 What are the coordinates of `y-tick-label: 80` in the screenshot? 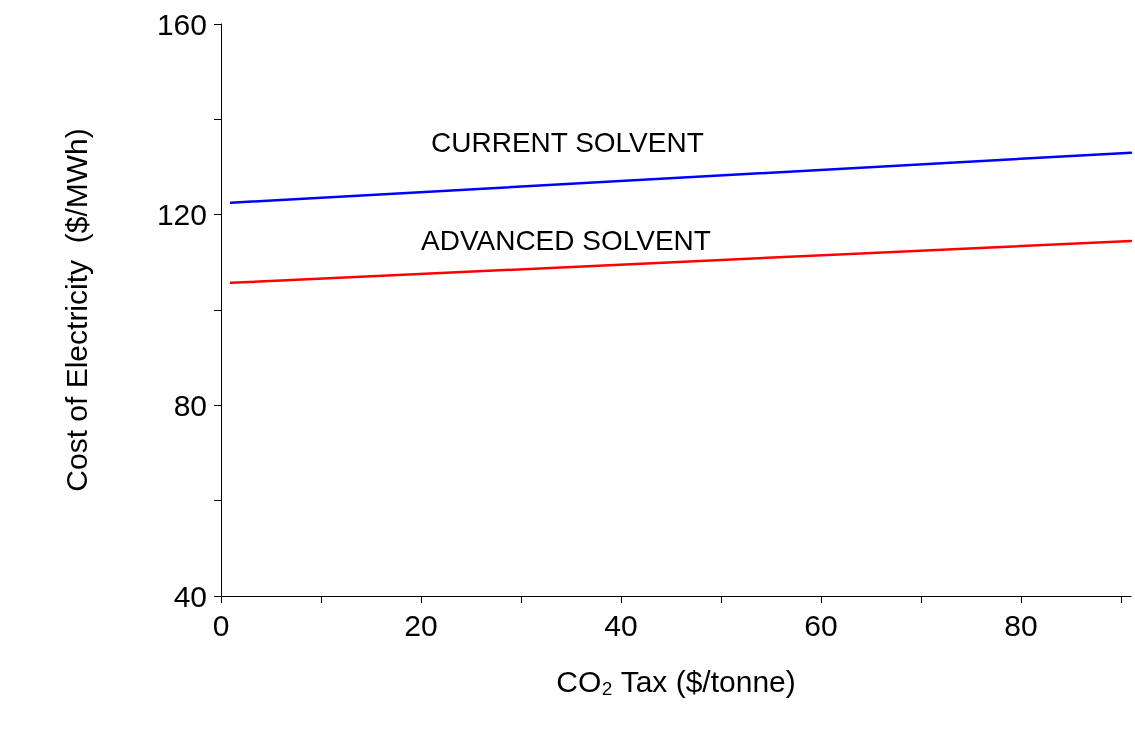 It's located at (190, 405).